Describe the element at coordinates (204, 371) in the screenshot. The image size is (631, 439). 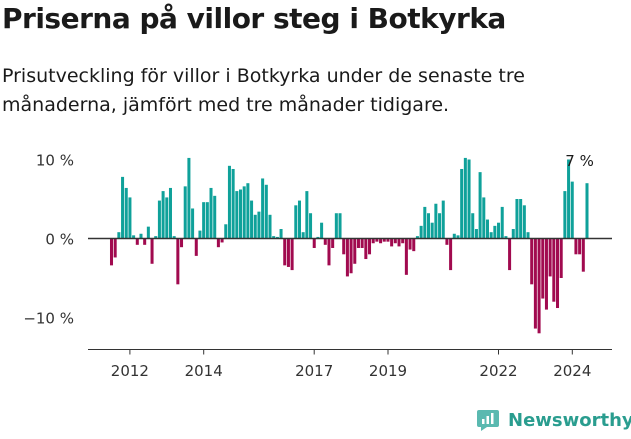
I see `x-tick-label: 2014` at that location.